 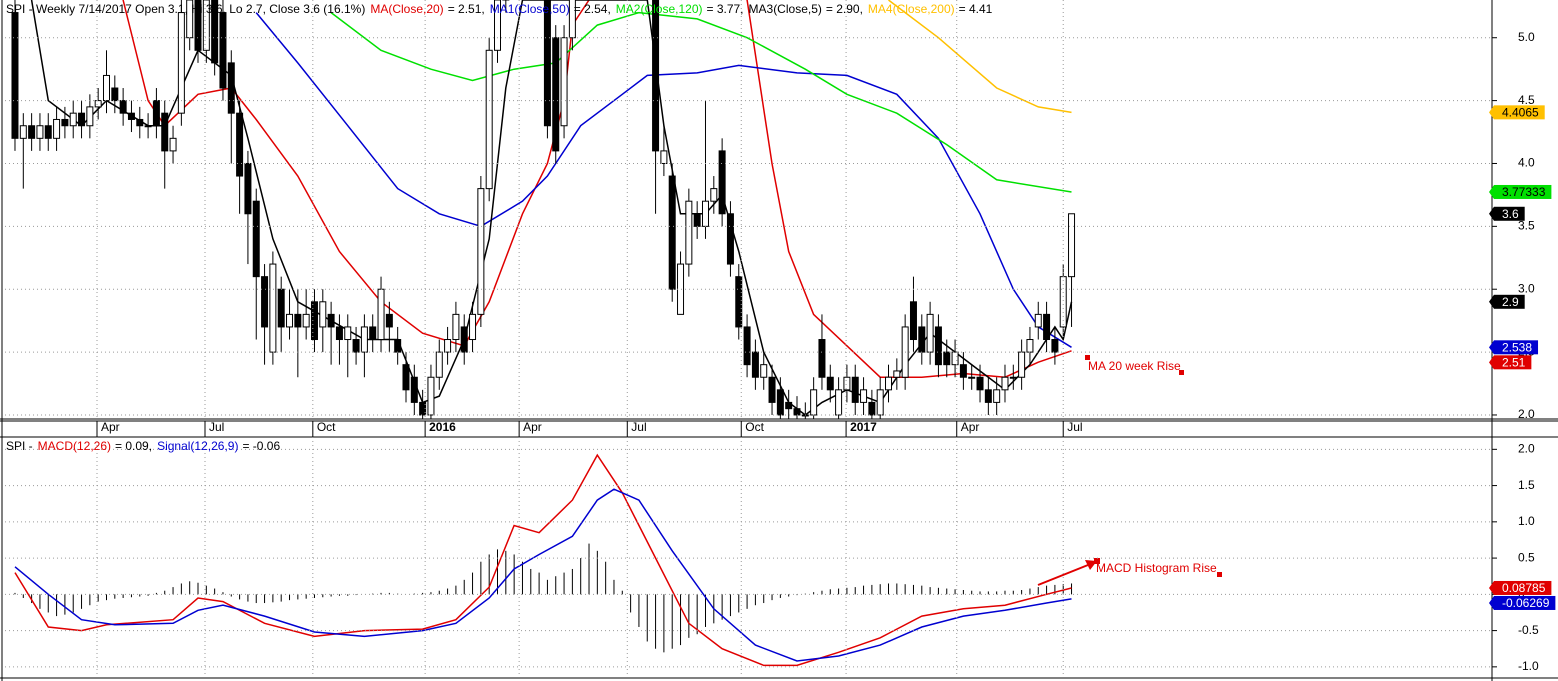 I want to click on y-tick-label: -1.0, so click(x=1528, y=666).